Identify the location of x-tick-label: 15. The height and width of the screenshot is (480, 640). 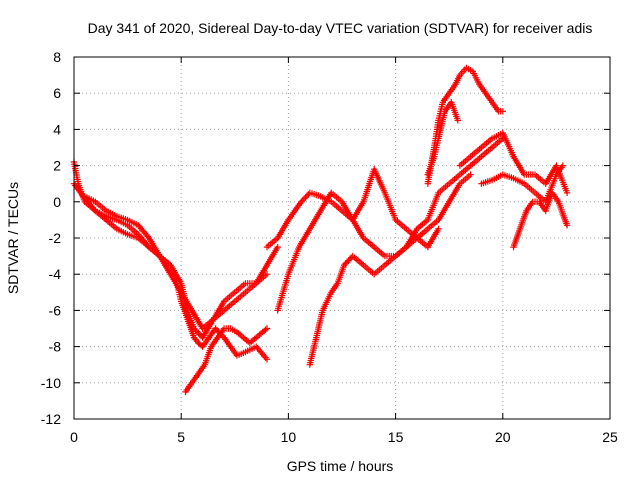
(396, 437).